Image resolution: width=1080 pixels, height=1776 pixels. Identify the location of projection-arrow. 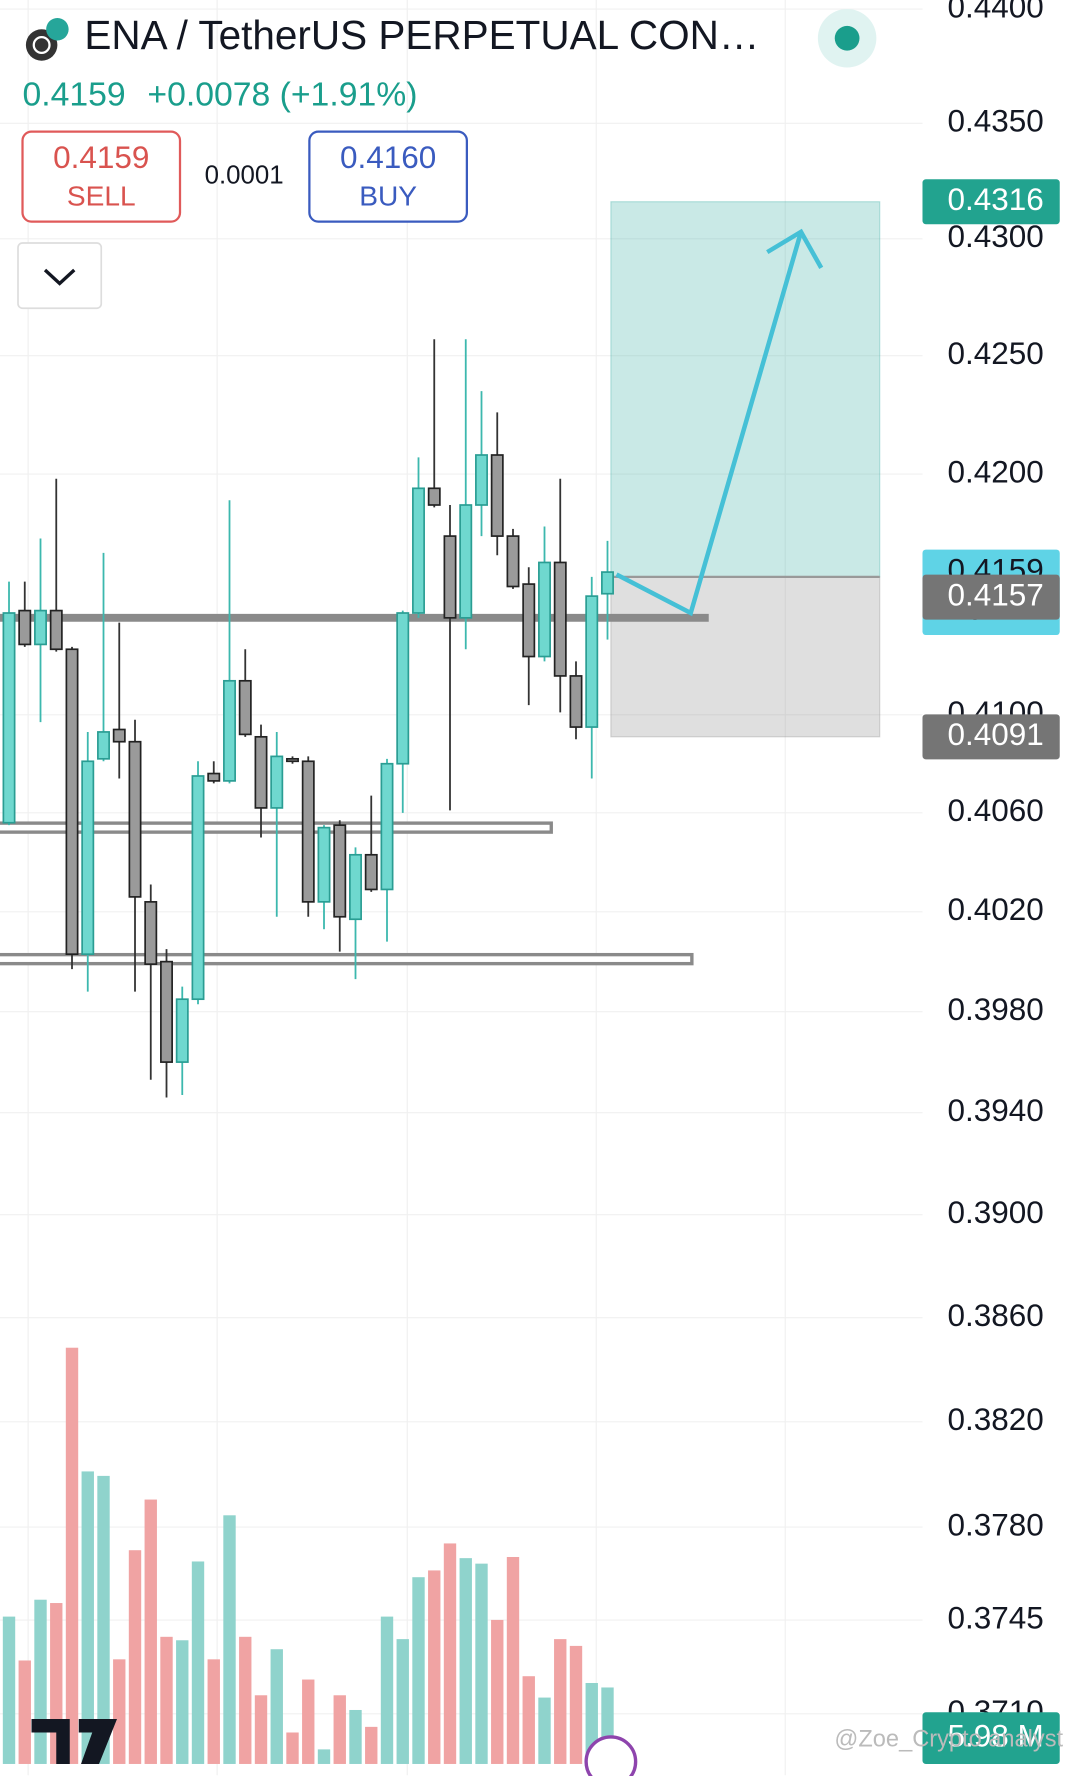
(709, 424).